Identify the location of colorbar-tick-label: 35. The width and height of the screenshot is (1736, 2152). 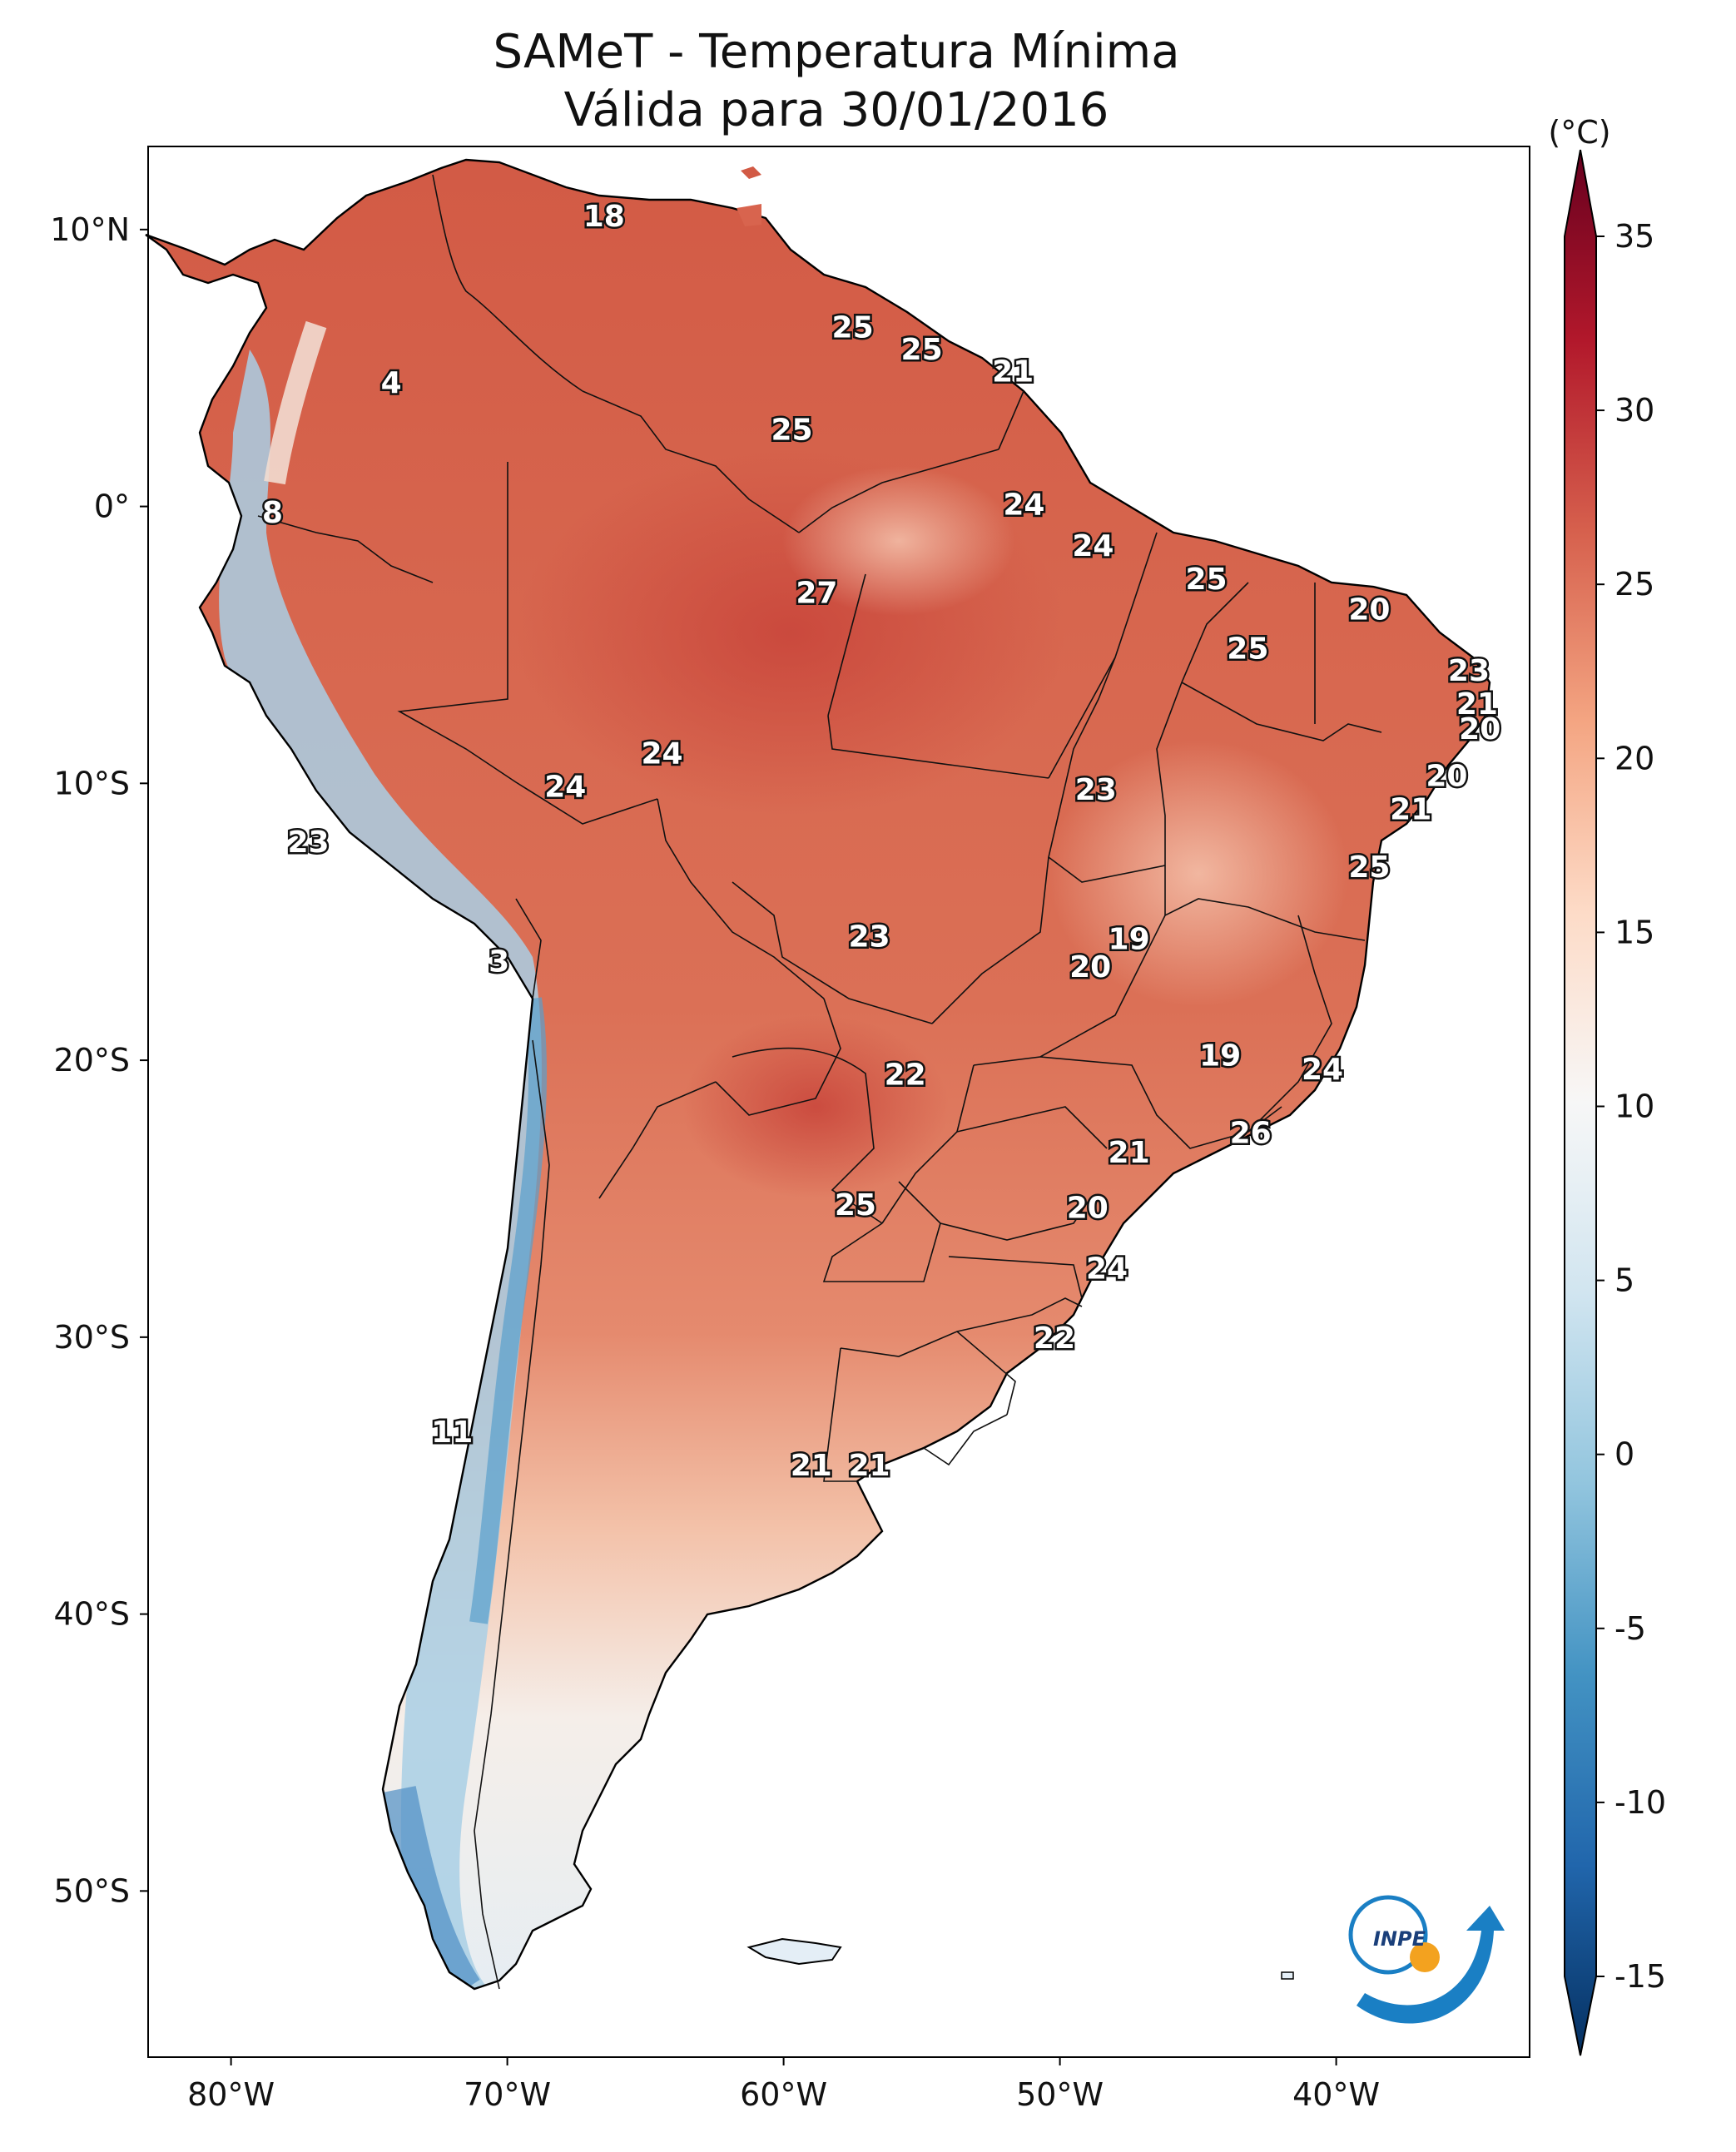
(1634, 236).